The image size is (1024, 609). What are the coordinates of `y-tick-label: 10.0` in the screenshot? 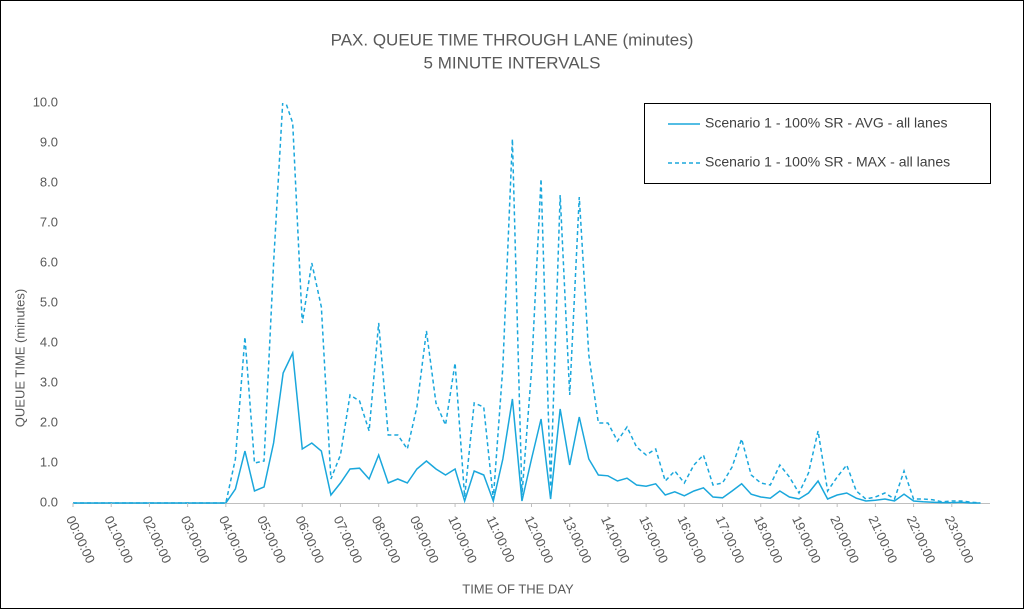 It's located at (45, 101).